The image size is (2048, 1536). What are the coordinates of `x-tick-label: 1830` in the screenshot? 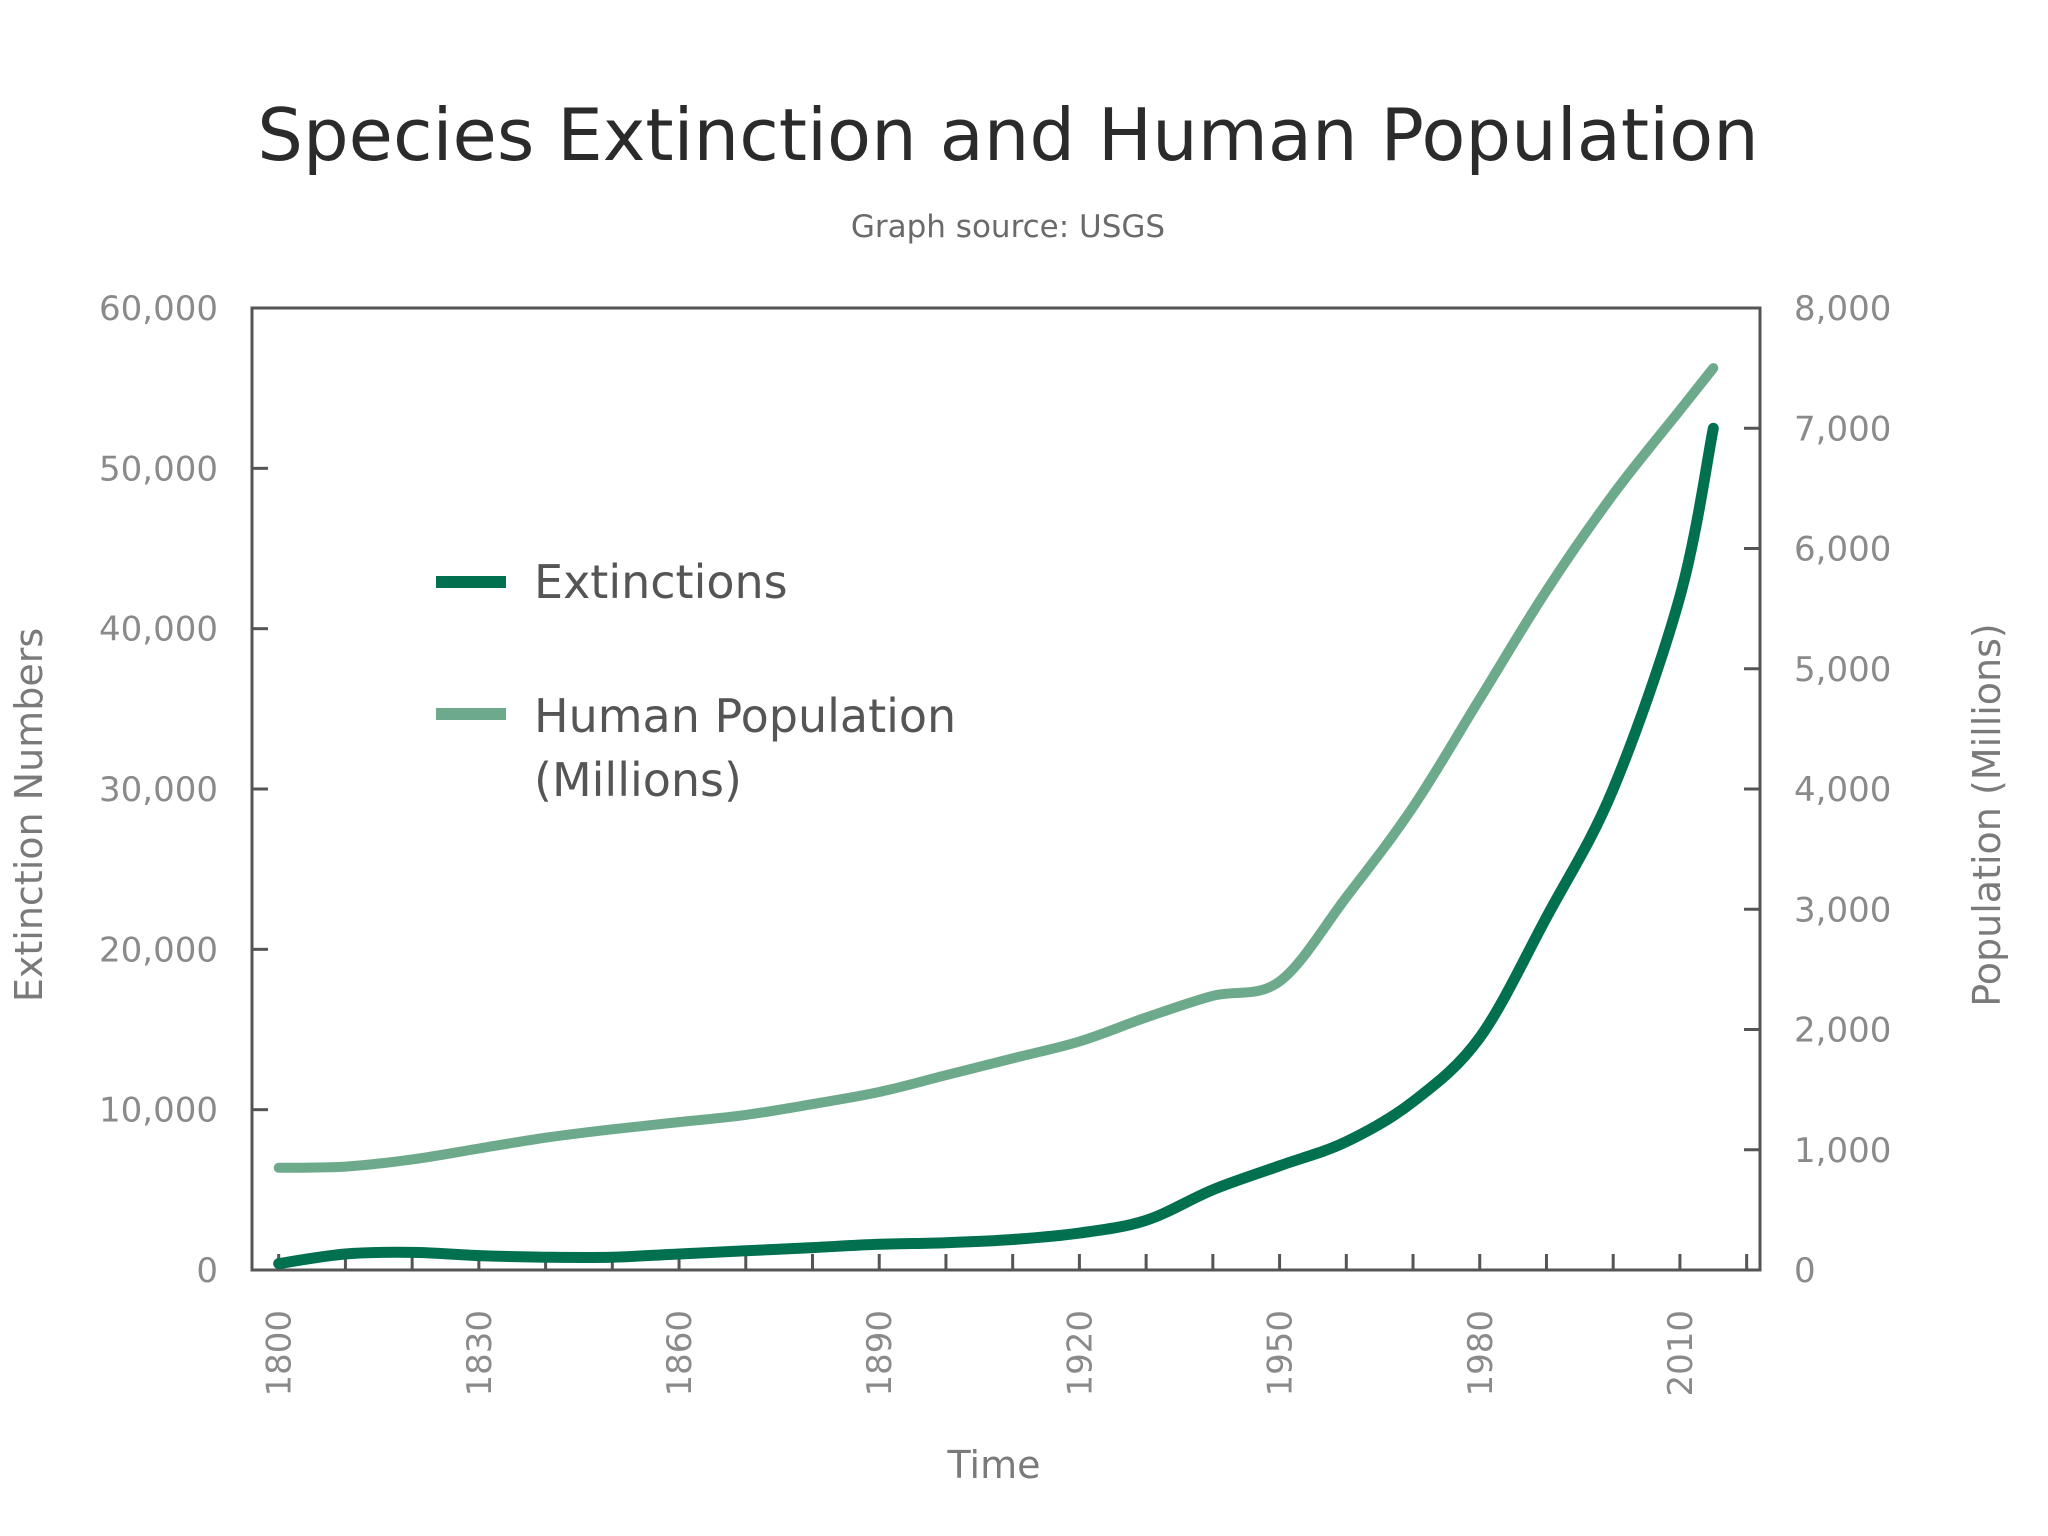 It's located at (480, 1353).